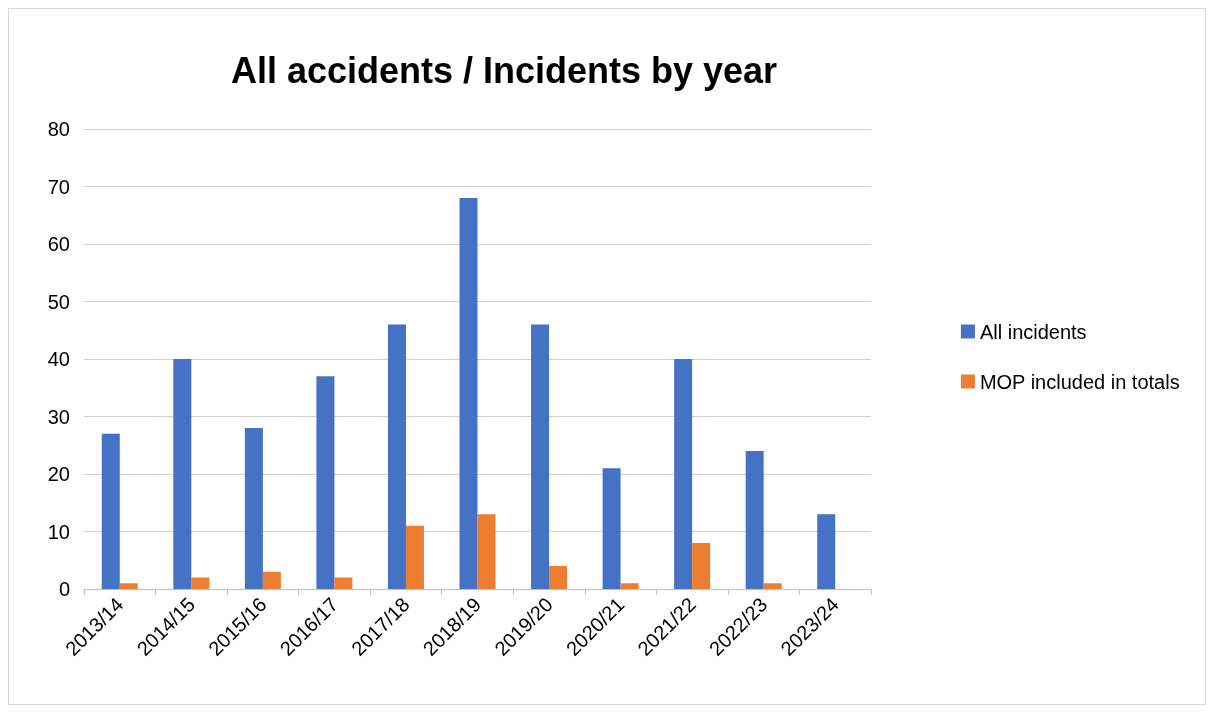  What do you see at coordinates (1079, 381) in the screenshot?
I see `legend-label: MOP included in totals` at bounding box center [1079, 381].